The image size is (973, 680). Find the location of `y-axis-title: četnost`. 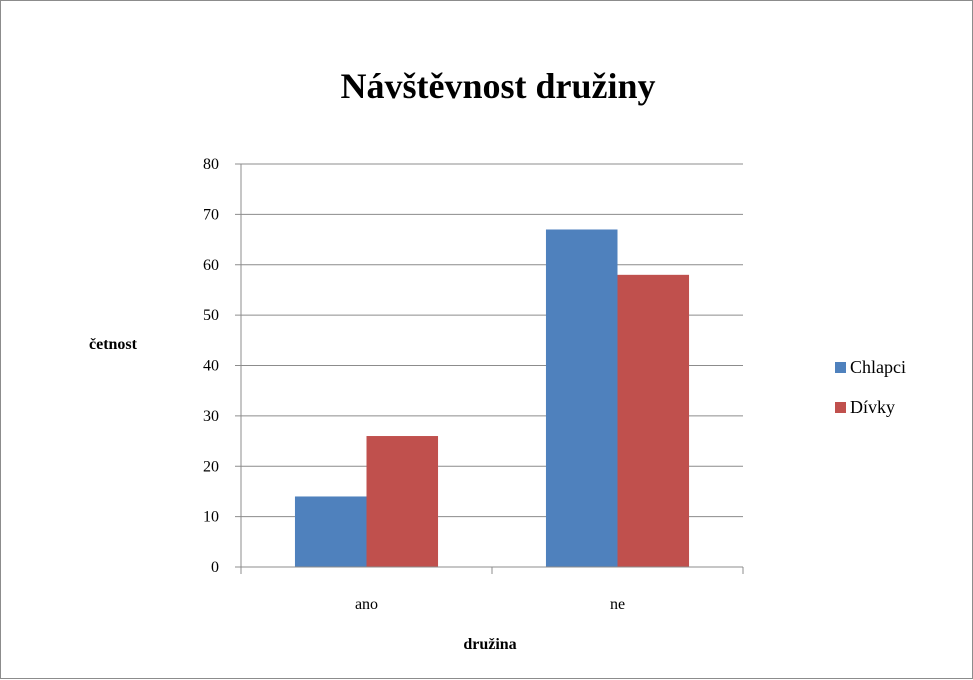

y-axis-title: četnost is located at coordinates (113, 344).